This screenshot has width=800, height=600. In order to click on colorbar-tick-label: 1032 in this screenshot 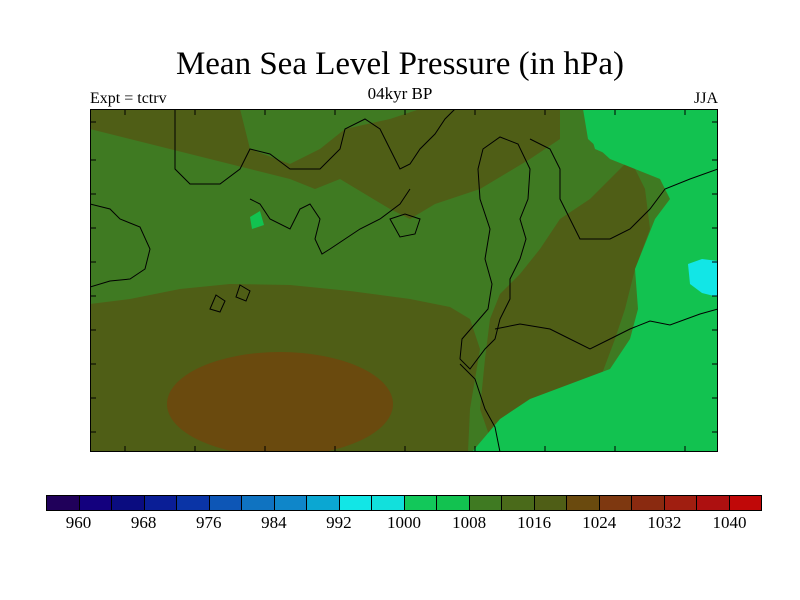, I will do `click(664, 522)`.